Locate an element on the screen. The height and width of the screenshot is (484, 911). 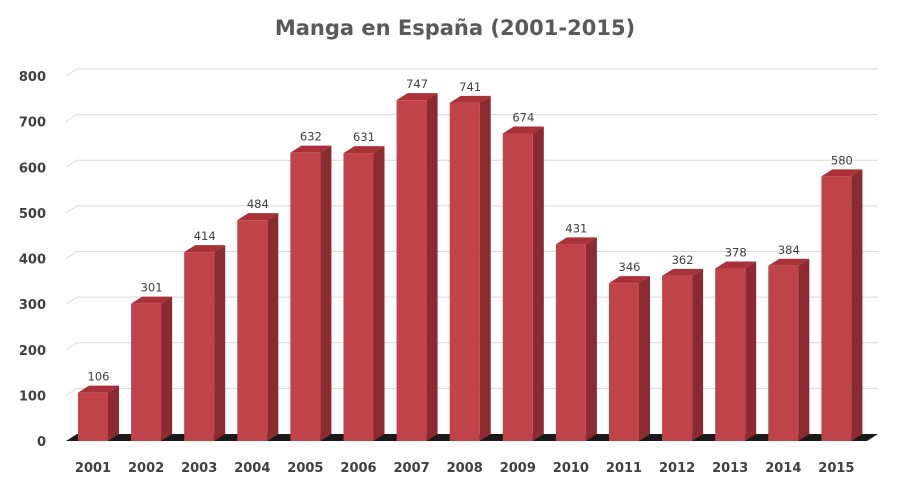
x-tick-label: 2002 is located at coordinates (146, 468).